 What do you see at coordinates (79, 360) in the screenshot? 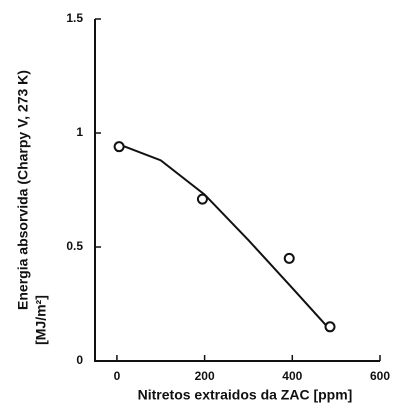
I see `y-tick-label: 0` at bounding box center [79, 360].